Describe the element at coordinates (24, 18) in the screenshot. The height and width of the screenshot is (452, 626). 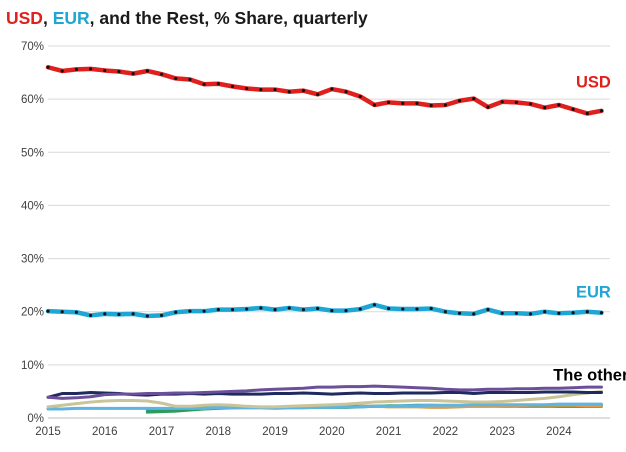
I see `title-part-0: USD` at that location.